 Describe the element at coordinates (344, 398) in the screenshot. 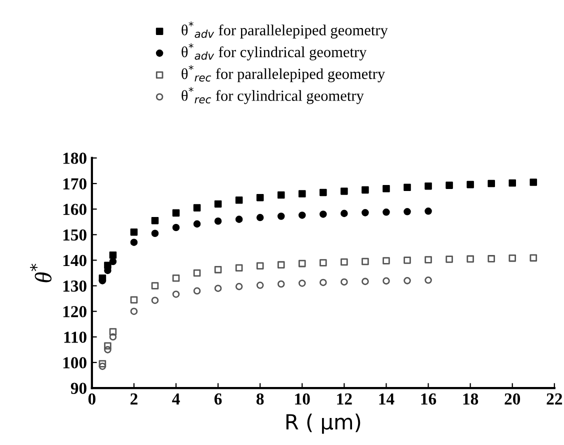

I see `x-tick-label: 12` at that location.